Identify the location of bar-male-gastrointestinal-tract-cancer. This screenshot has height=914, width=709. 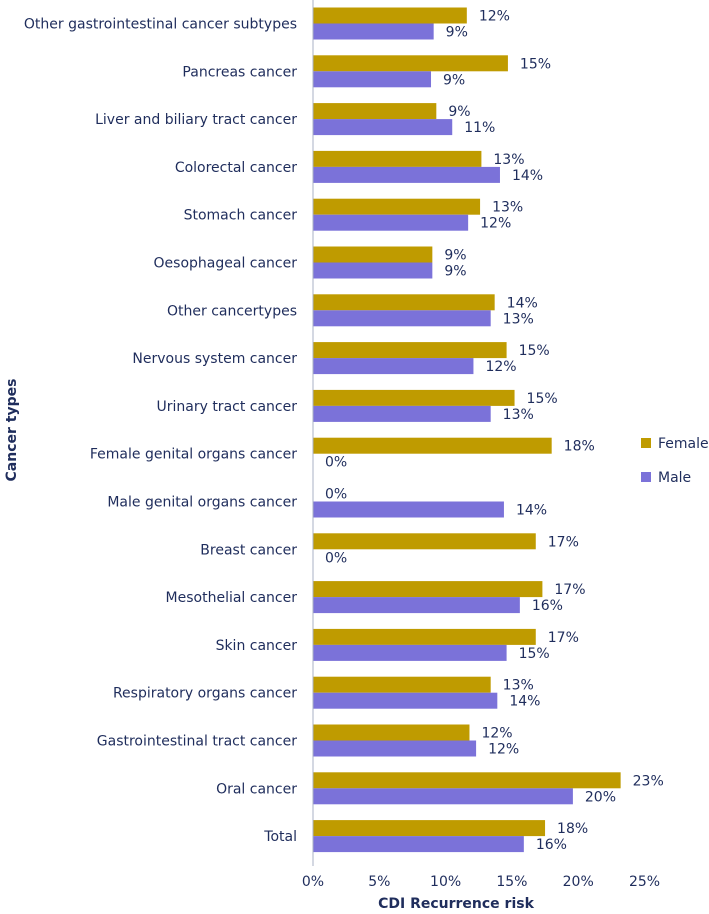
(395, 748).